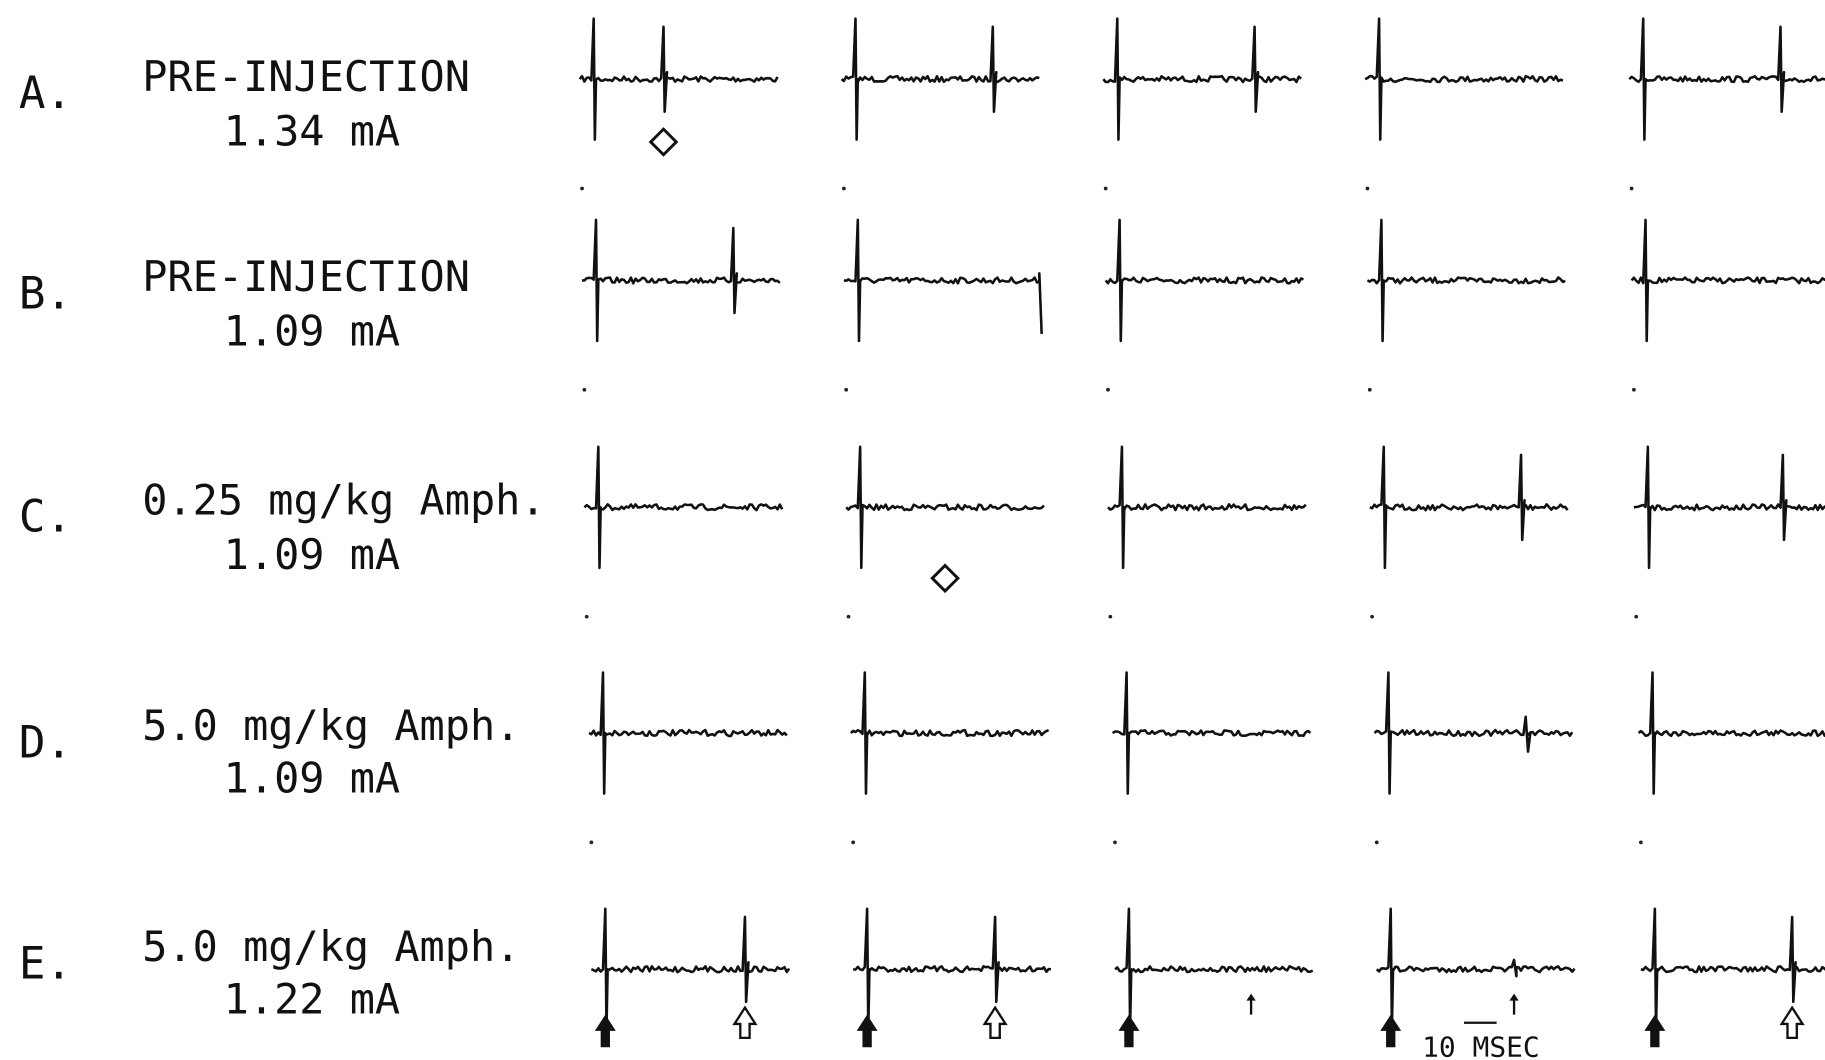 Image resolution: width=1825 pixels, height=1060 pixels. What do you see at coordinates (343, 499) in the screenshot?
I see `condition: 0.25 mg/kg Amph.` at bounding box center [343, 499].